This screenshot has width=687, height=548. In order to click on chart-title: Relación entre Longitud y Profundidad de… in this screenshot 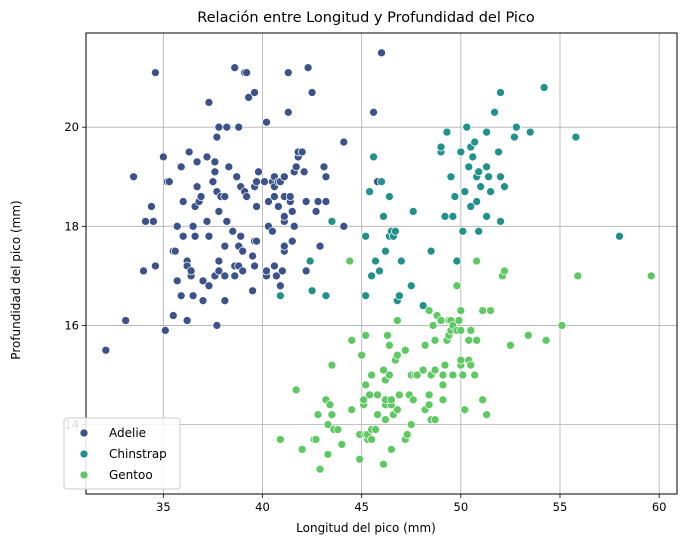, I will do `click(366, 18)`.